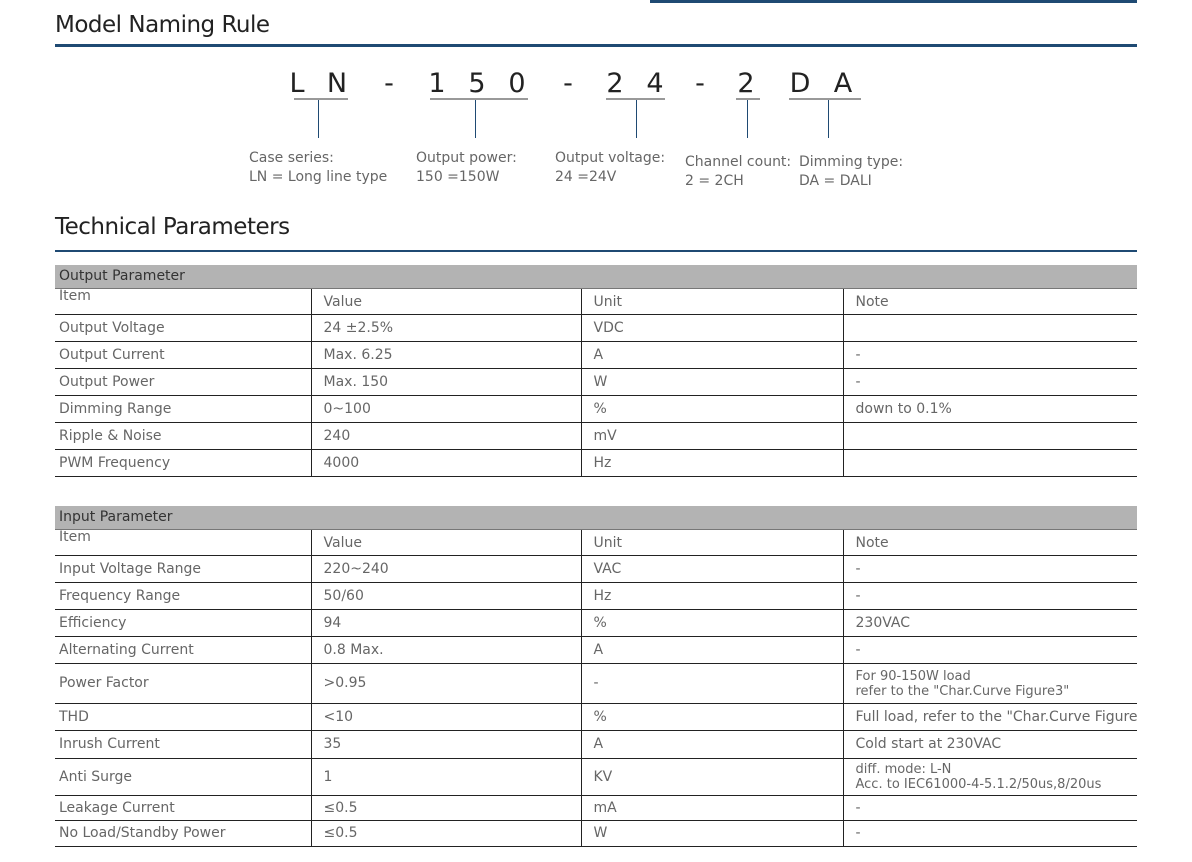 Image resolution: width=1192 pixels, height=862 pixels. I want to click on naming-divider, so click(596, 45).